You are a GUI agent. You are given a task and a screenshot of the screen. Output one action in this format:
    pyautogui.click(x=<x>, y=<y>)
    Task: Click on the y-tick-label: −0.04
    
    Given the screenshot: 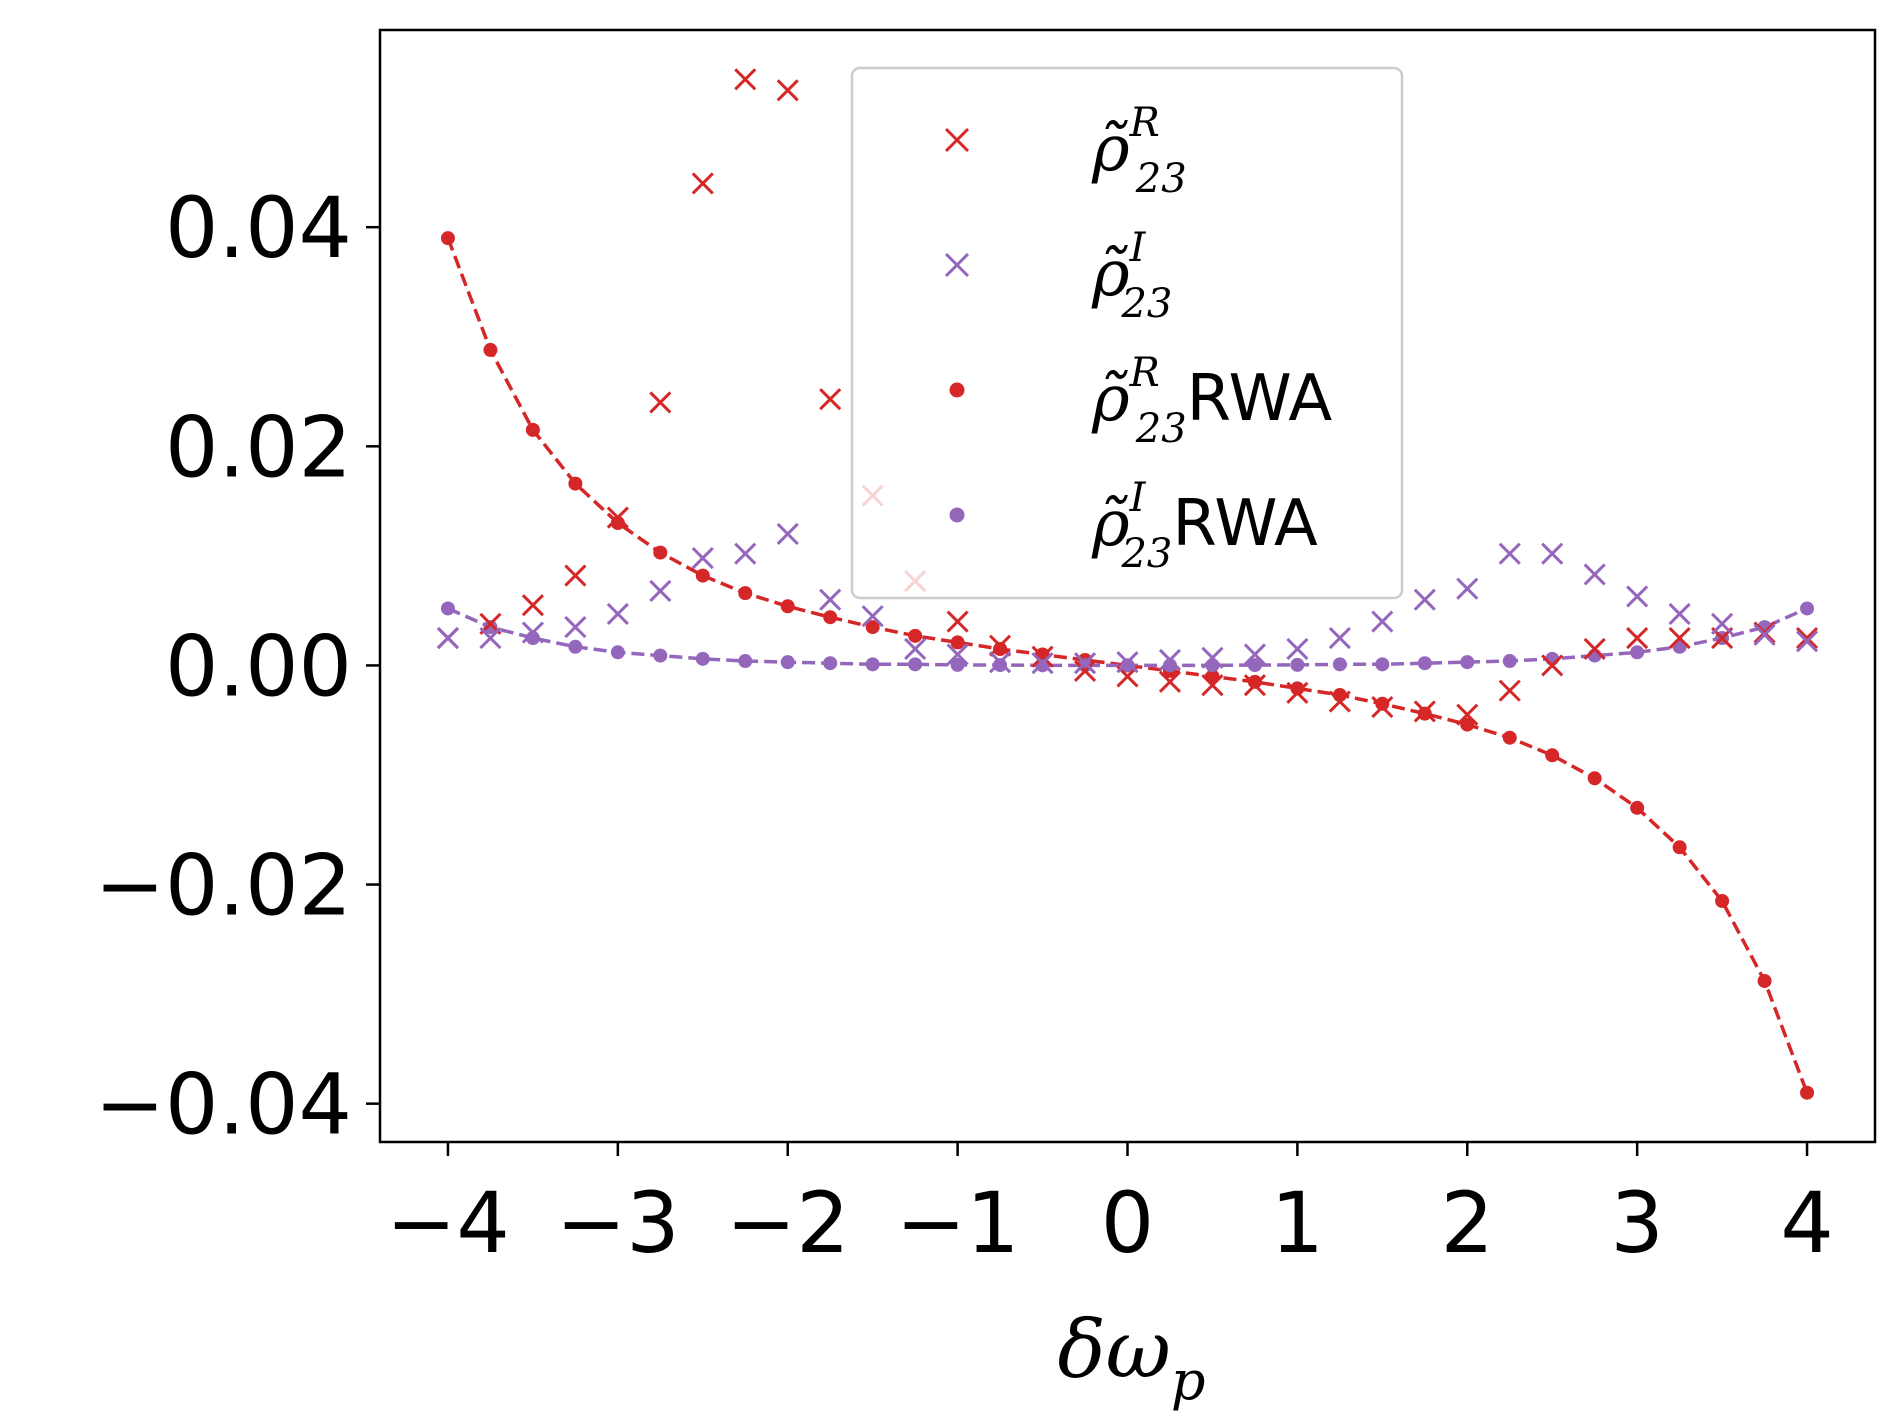 What is the action you would take?
    pyautogui.click(x=223, y=1105)
    